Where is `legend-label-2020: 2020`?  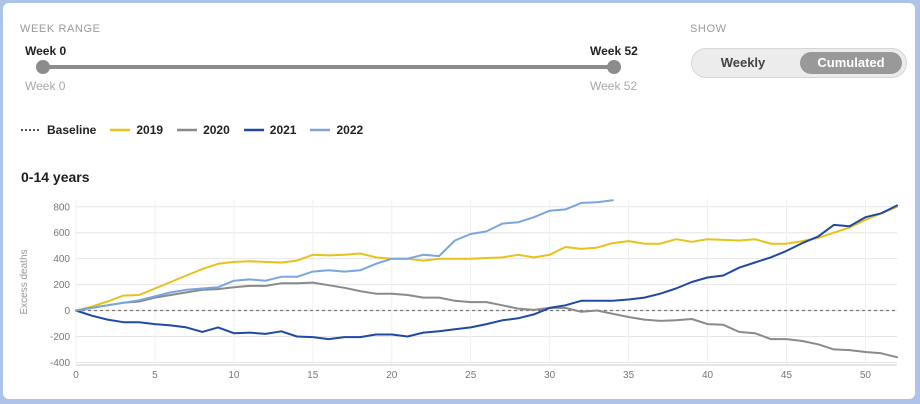
legend-label-2020: 2020 is located at coordinates (216, 130).